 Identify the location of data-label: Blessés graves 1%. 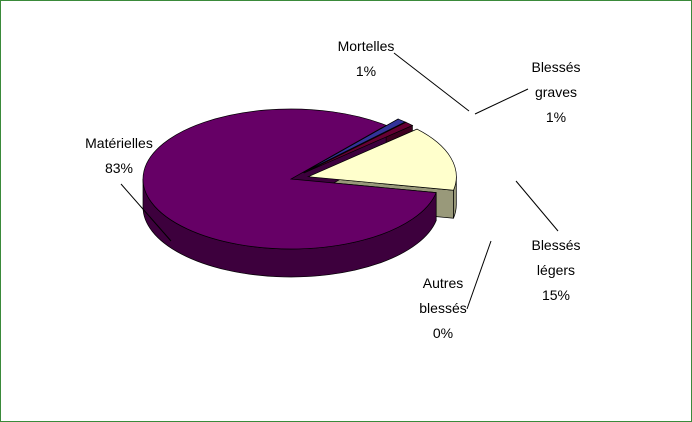
(556, 92).